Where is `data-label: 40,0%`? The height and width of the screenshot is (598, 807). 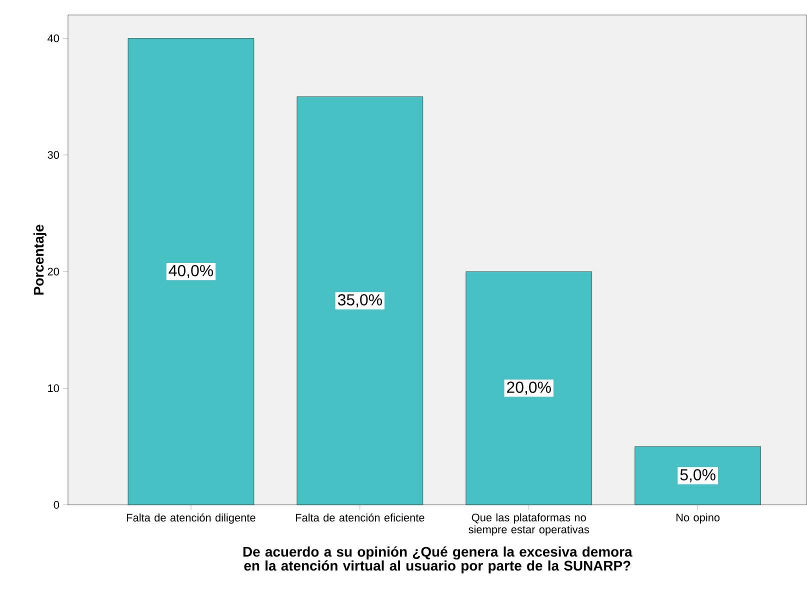
data-label: 40,0% is located at coordinates (191, 271).